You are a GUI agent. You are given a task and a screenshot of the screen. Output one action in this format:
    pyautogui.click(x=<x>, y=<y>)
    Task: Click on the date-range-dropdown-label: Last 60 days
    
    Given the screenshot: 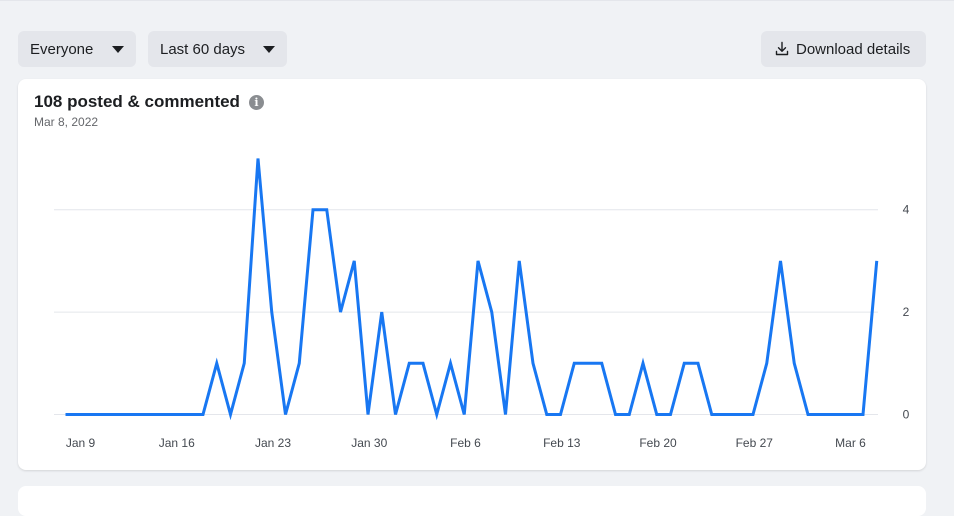 What is the action you would take?
    pyautogui.click(x=203, y=49)
    